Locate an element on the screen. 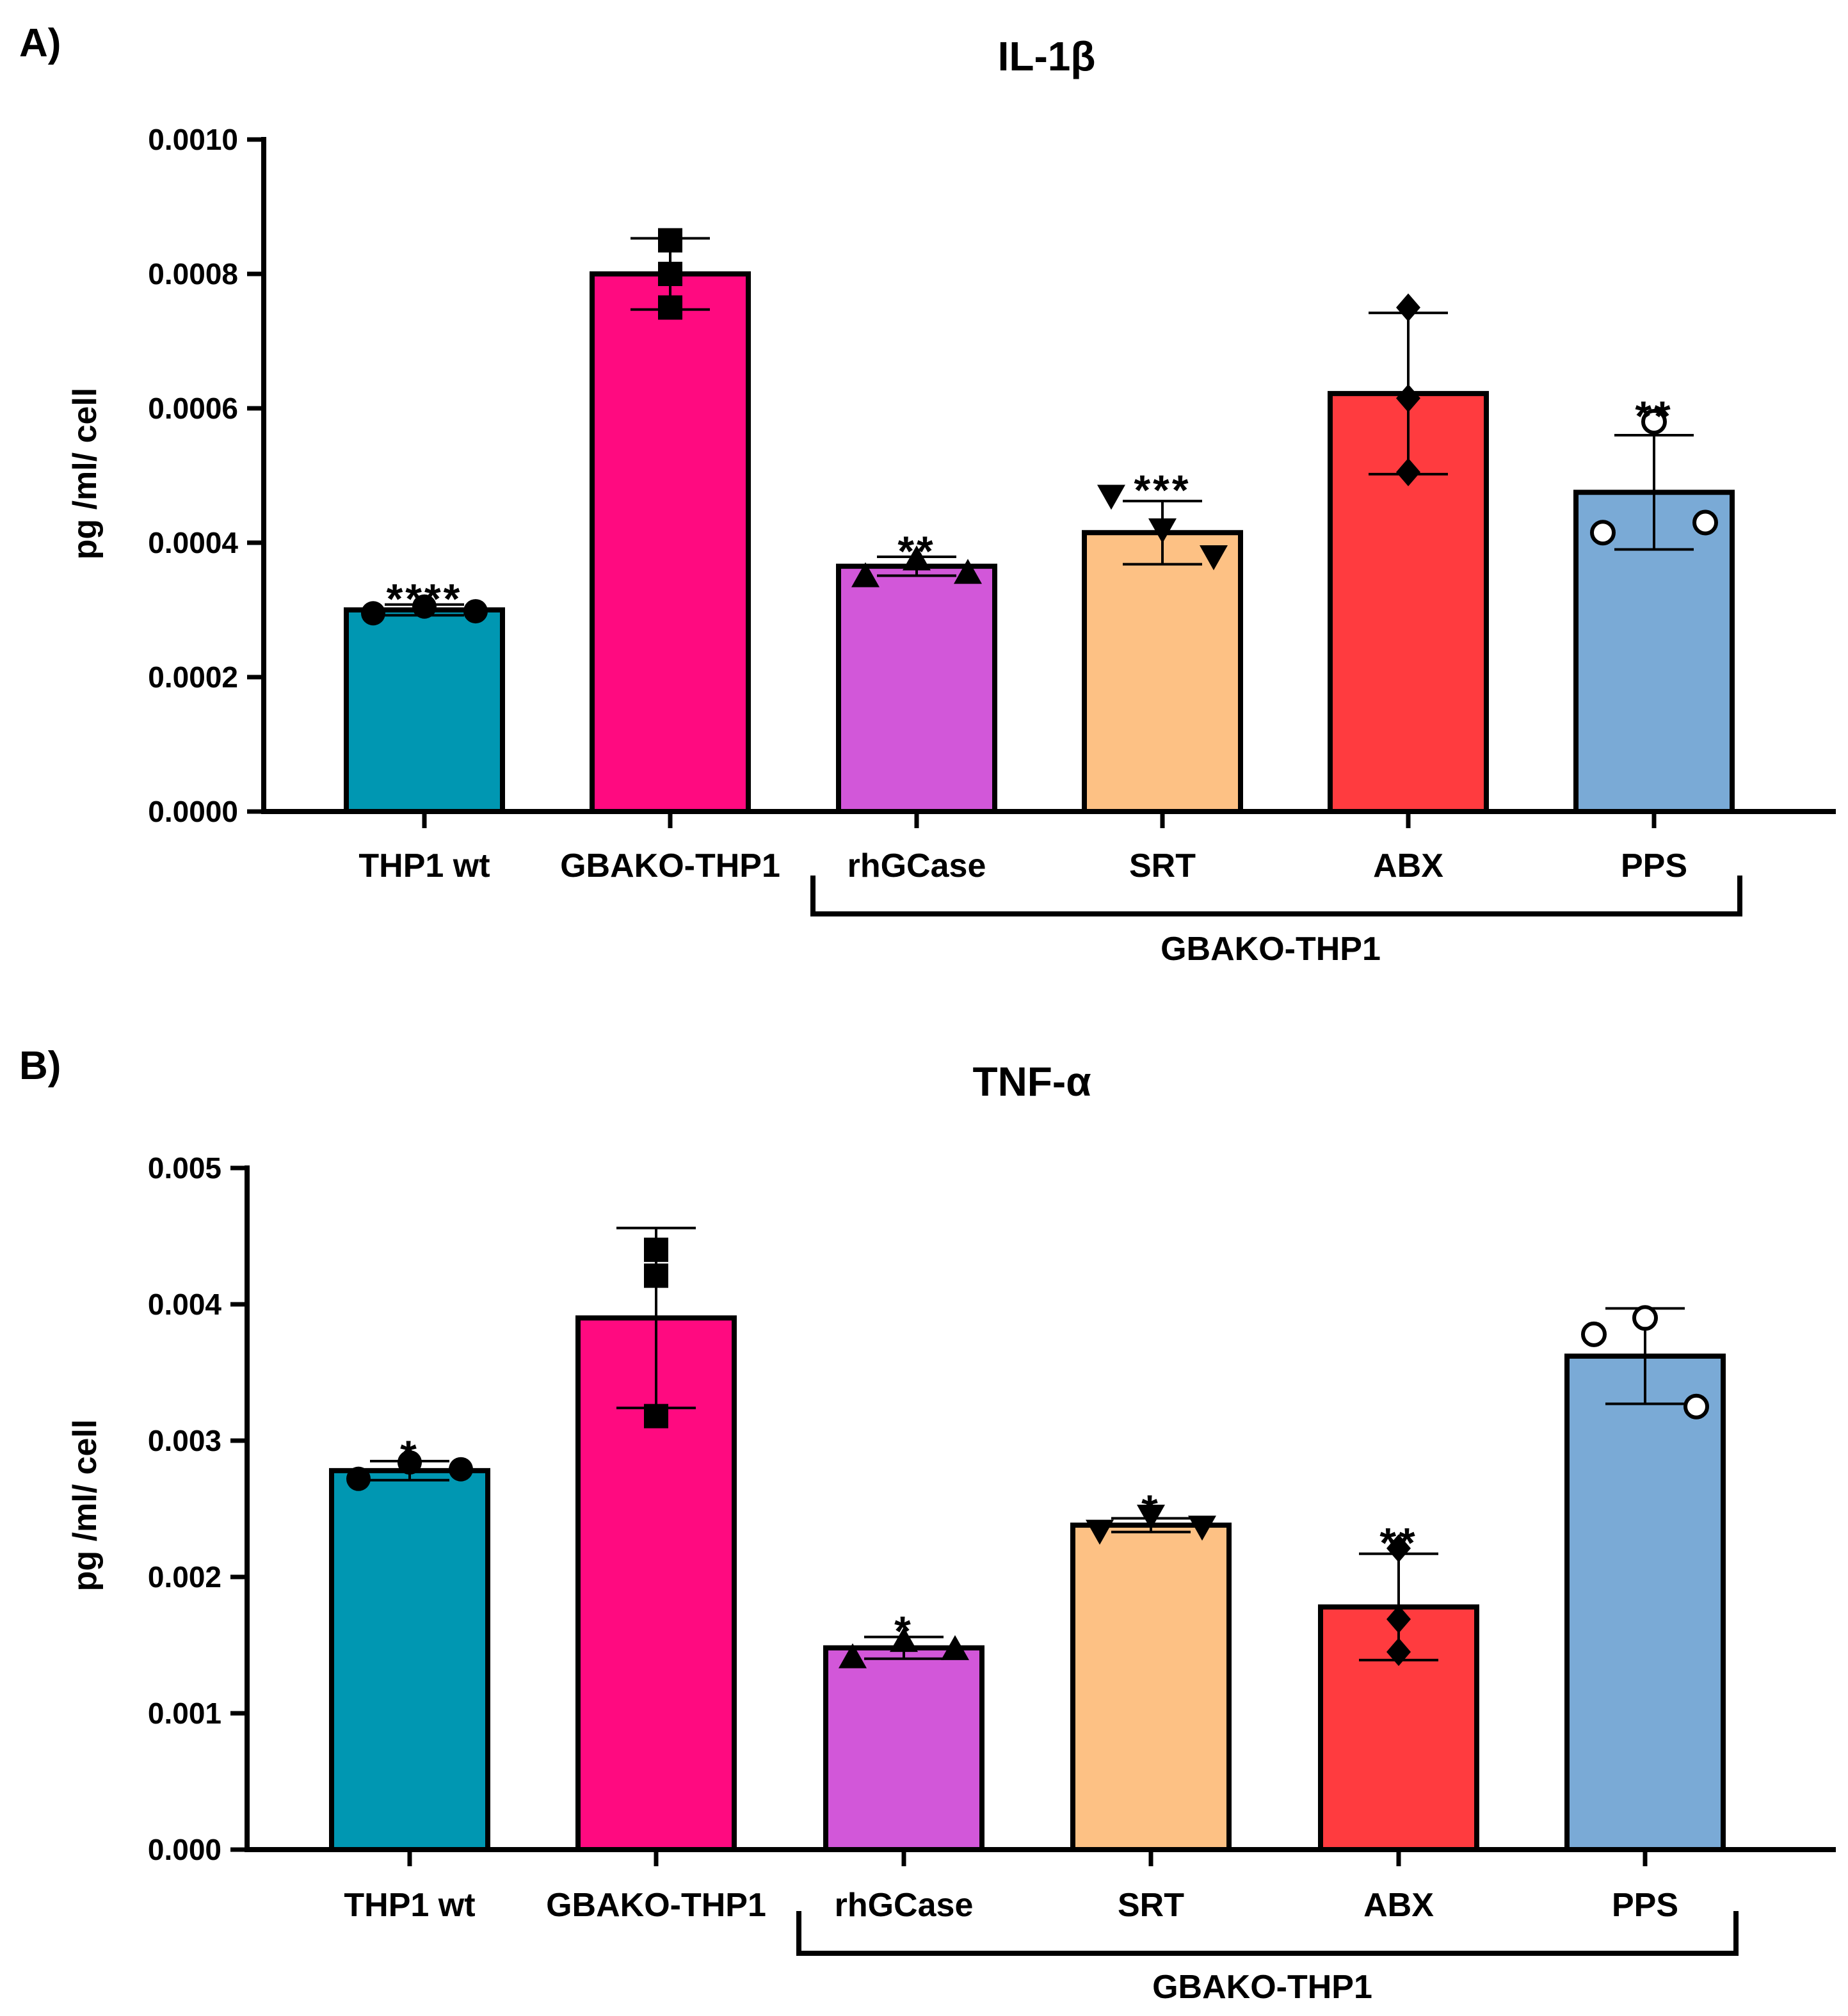  y-tick-label: 0.005 is located at coordinates (184, 1168).